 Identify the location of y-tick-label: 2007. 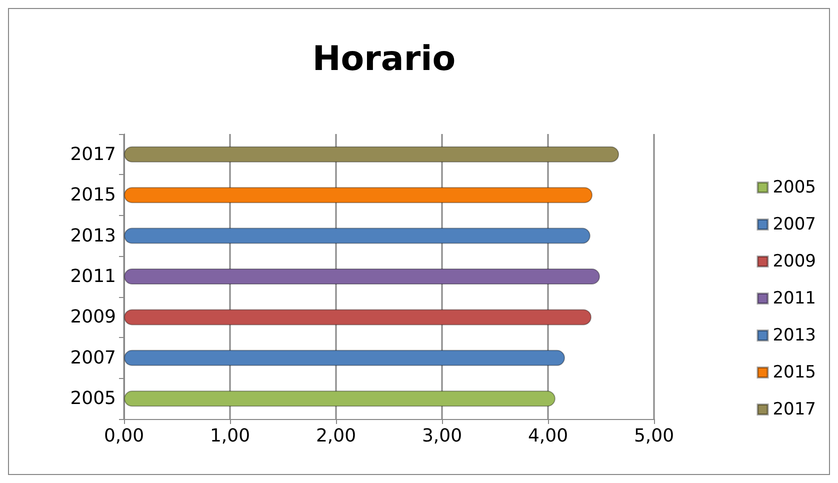
(93, 357).